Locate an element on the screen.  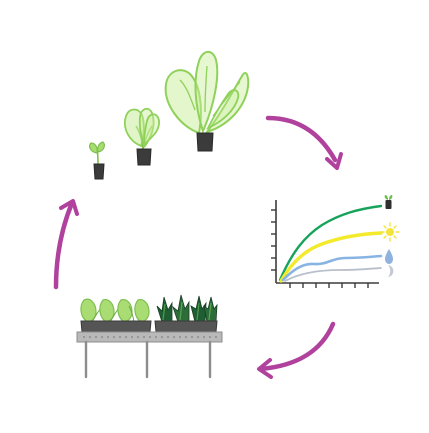
tray-right-plants is located at coordinates (187, 308).